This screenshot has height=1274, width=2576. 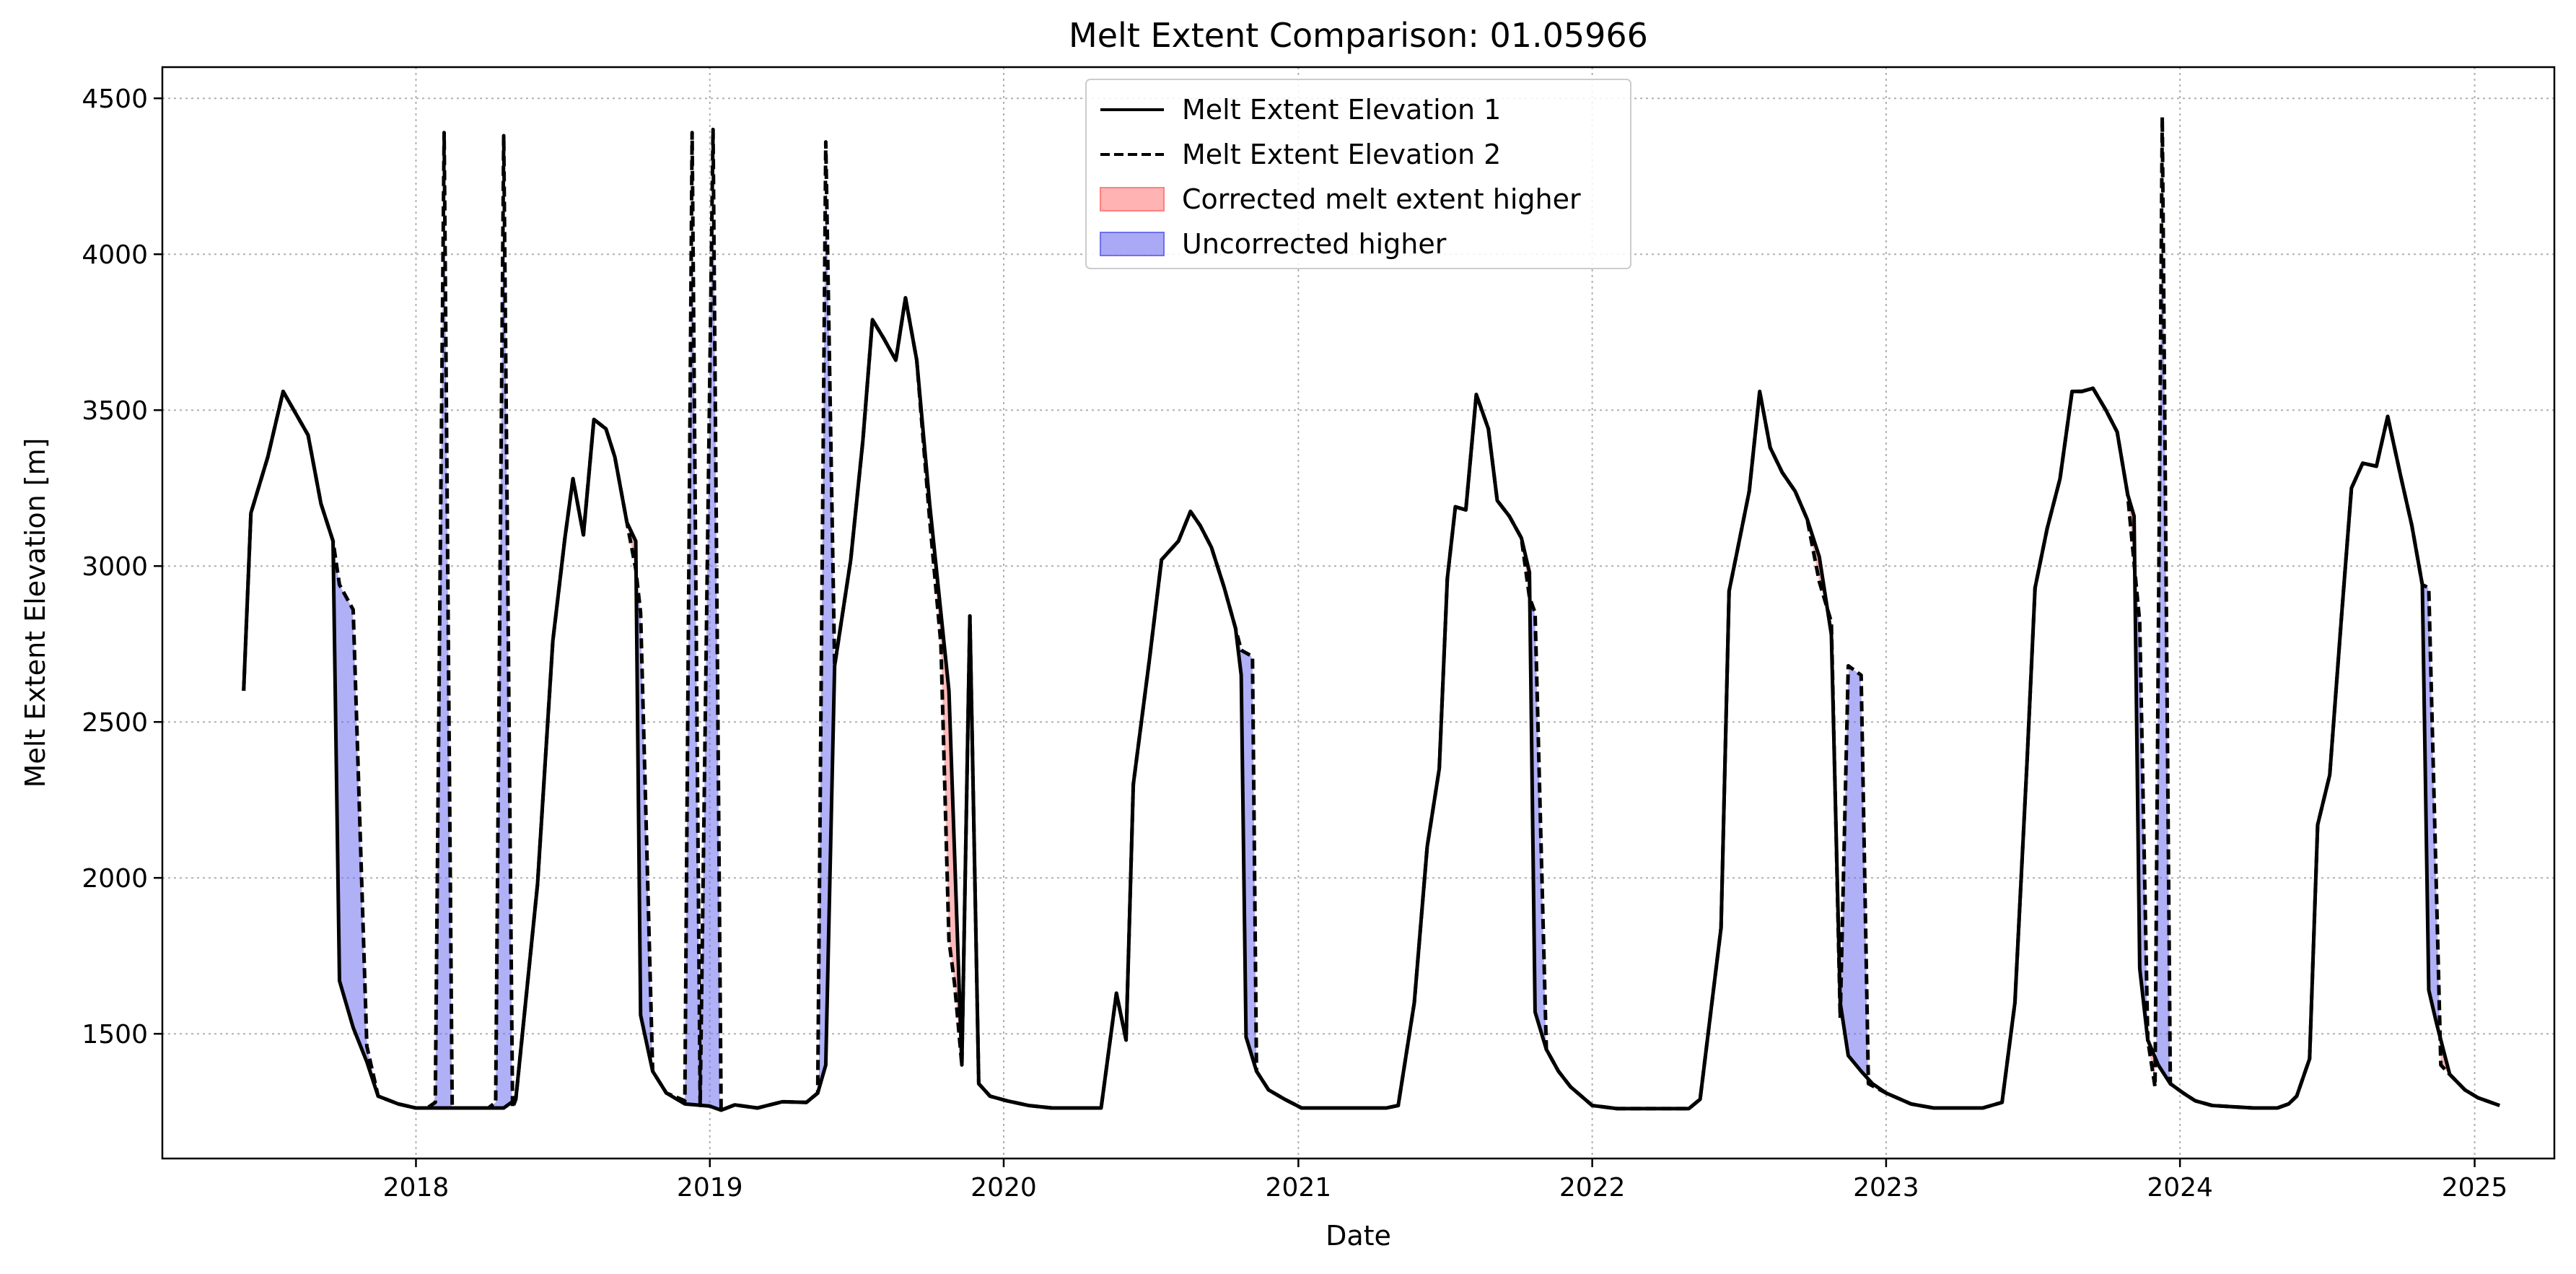 I want to click on legend-symbol-corrected-higher, so click(x=1132, y=199).